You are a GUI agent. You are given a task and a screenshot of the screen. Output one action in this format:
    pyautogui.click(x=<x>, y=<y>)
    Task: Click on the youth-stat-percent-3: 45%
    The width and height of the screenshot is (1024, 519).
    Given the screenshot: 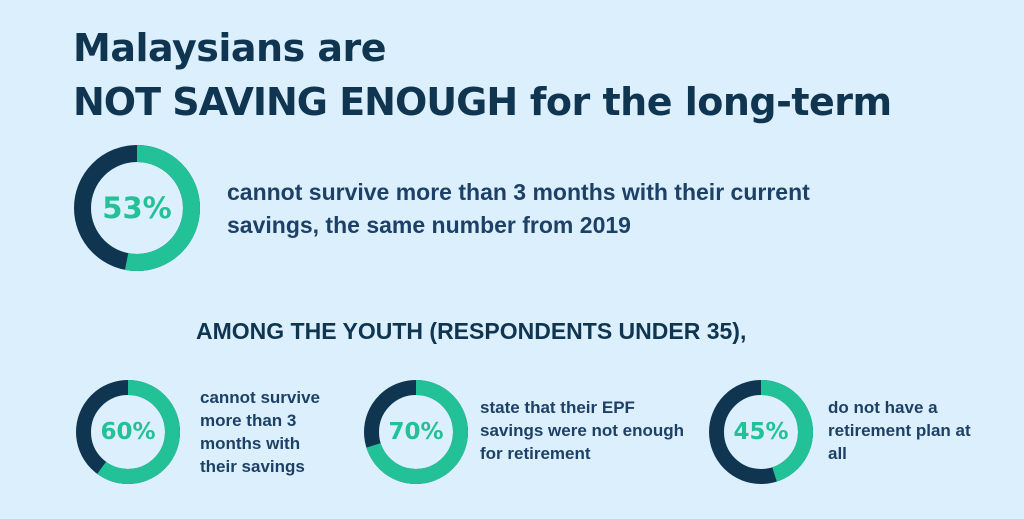 What is the action you would take?
    pyautogui.click(x=761, y=432)
    